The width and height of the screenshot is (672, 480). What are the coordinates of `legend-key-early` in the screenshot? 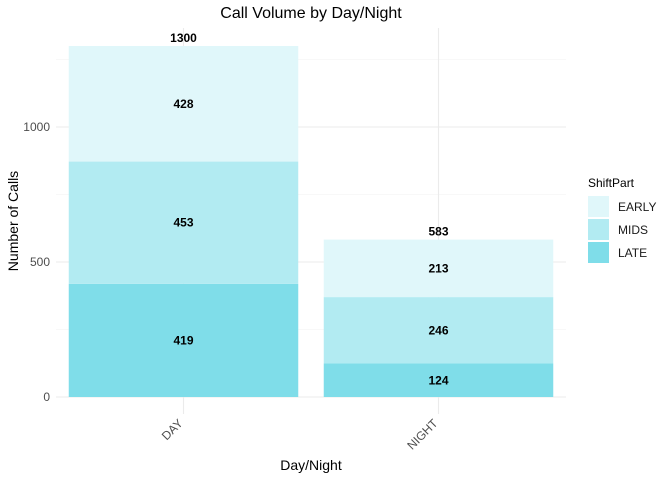 It's located at (598, 206).